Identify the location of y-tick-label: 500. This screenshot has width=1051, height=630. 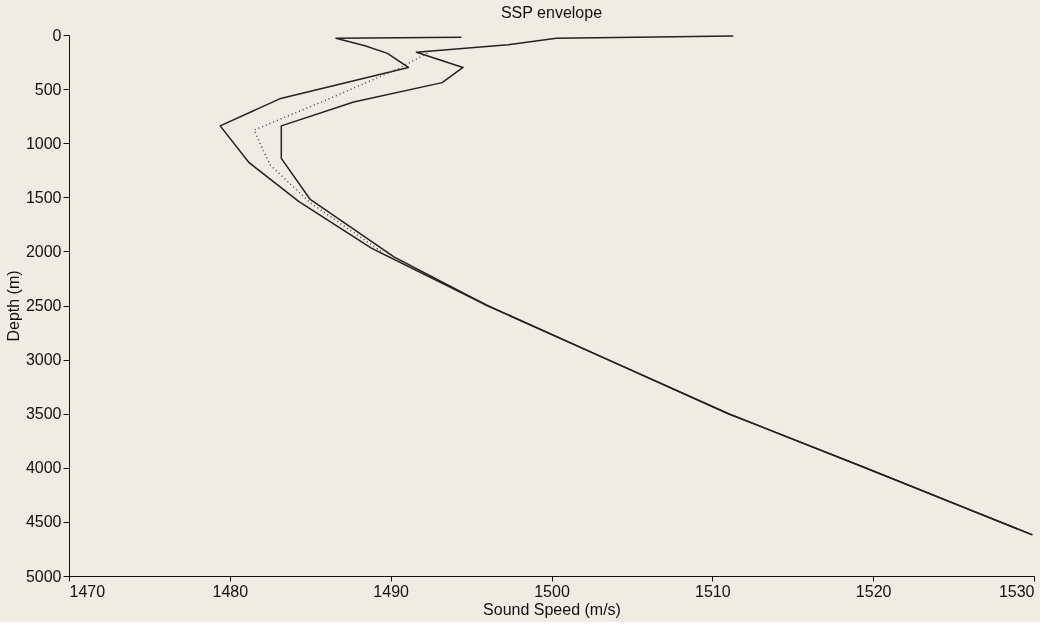
(48, 89).